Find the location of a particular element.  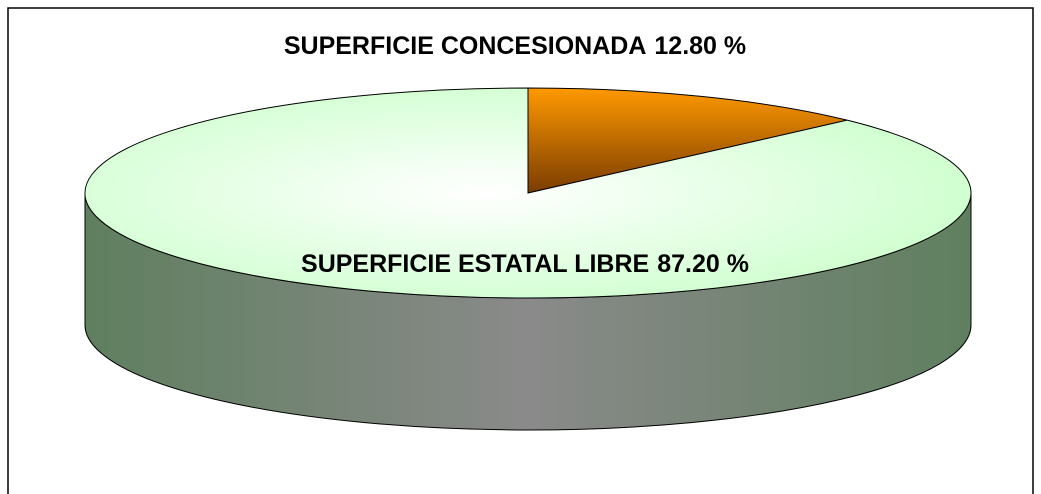

data-label: SUPERFICIE ESTATAL LIBRE 87.20 % is located at coordinates (525, 264).